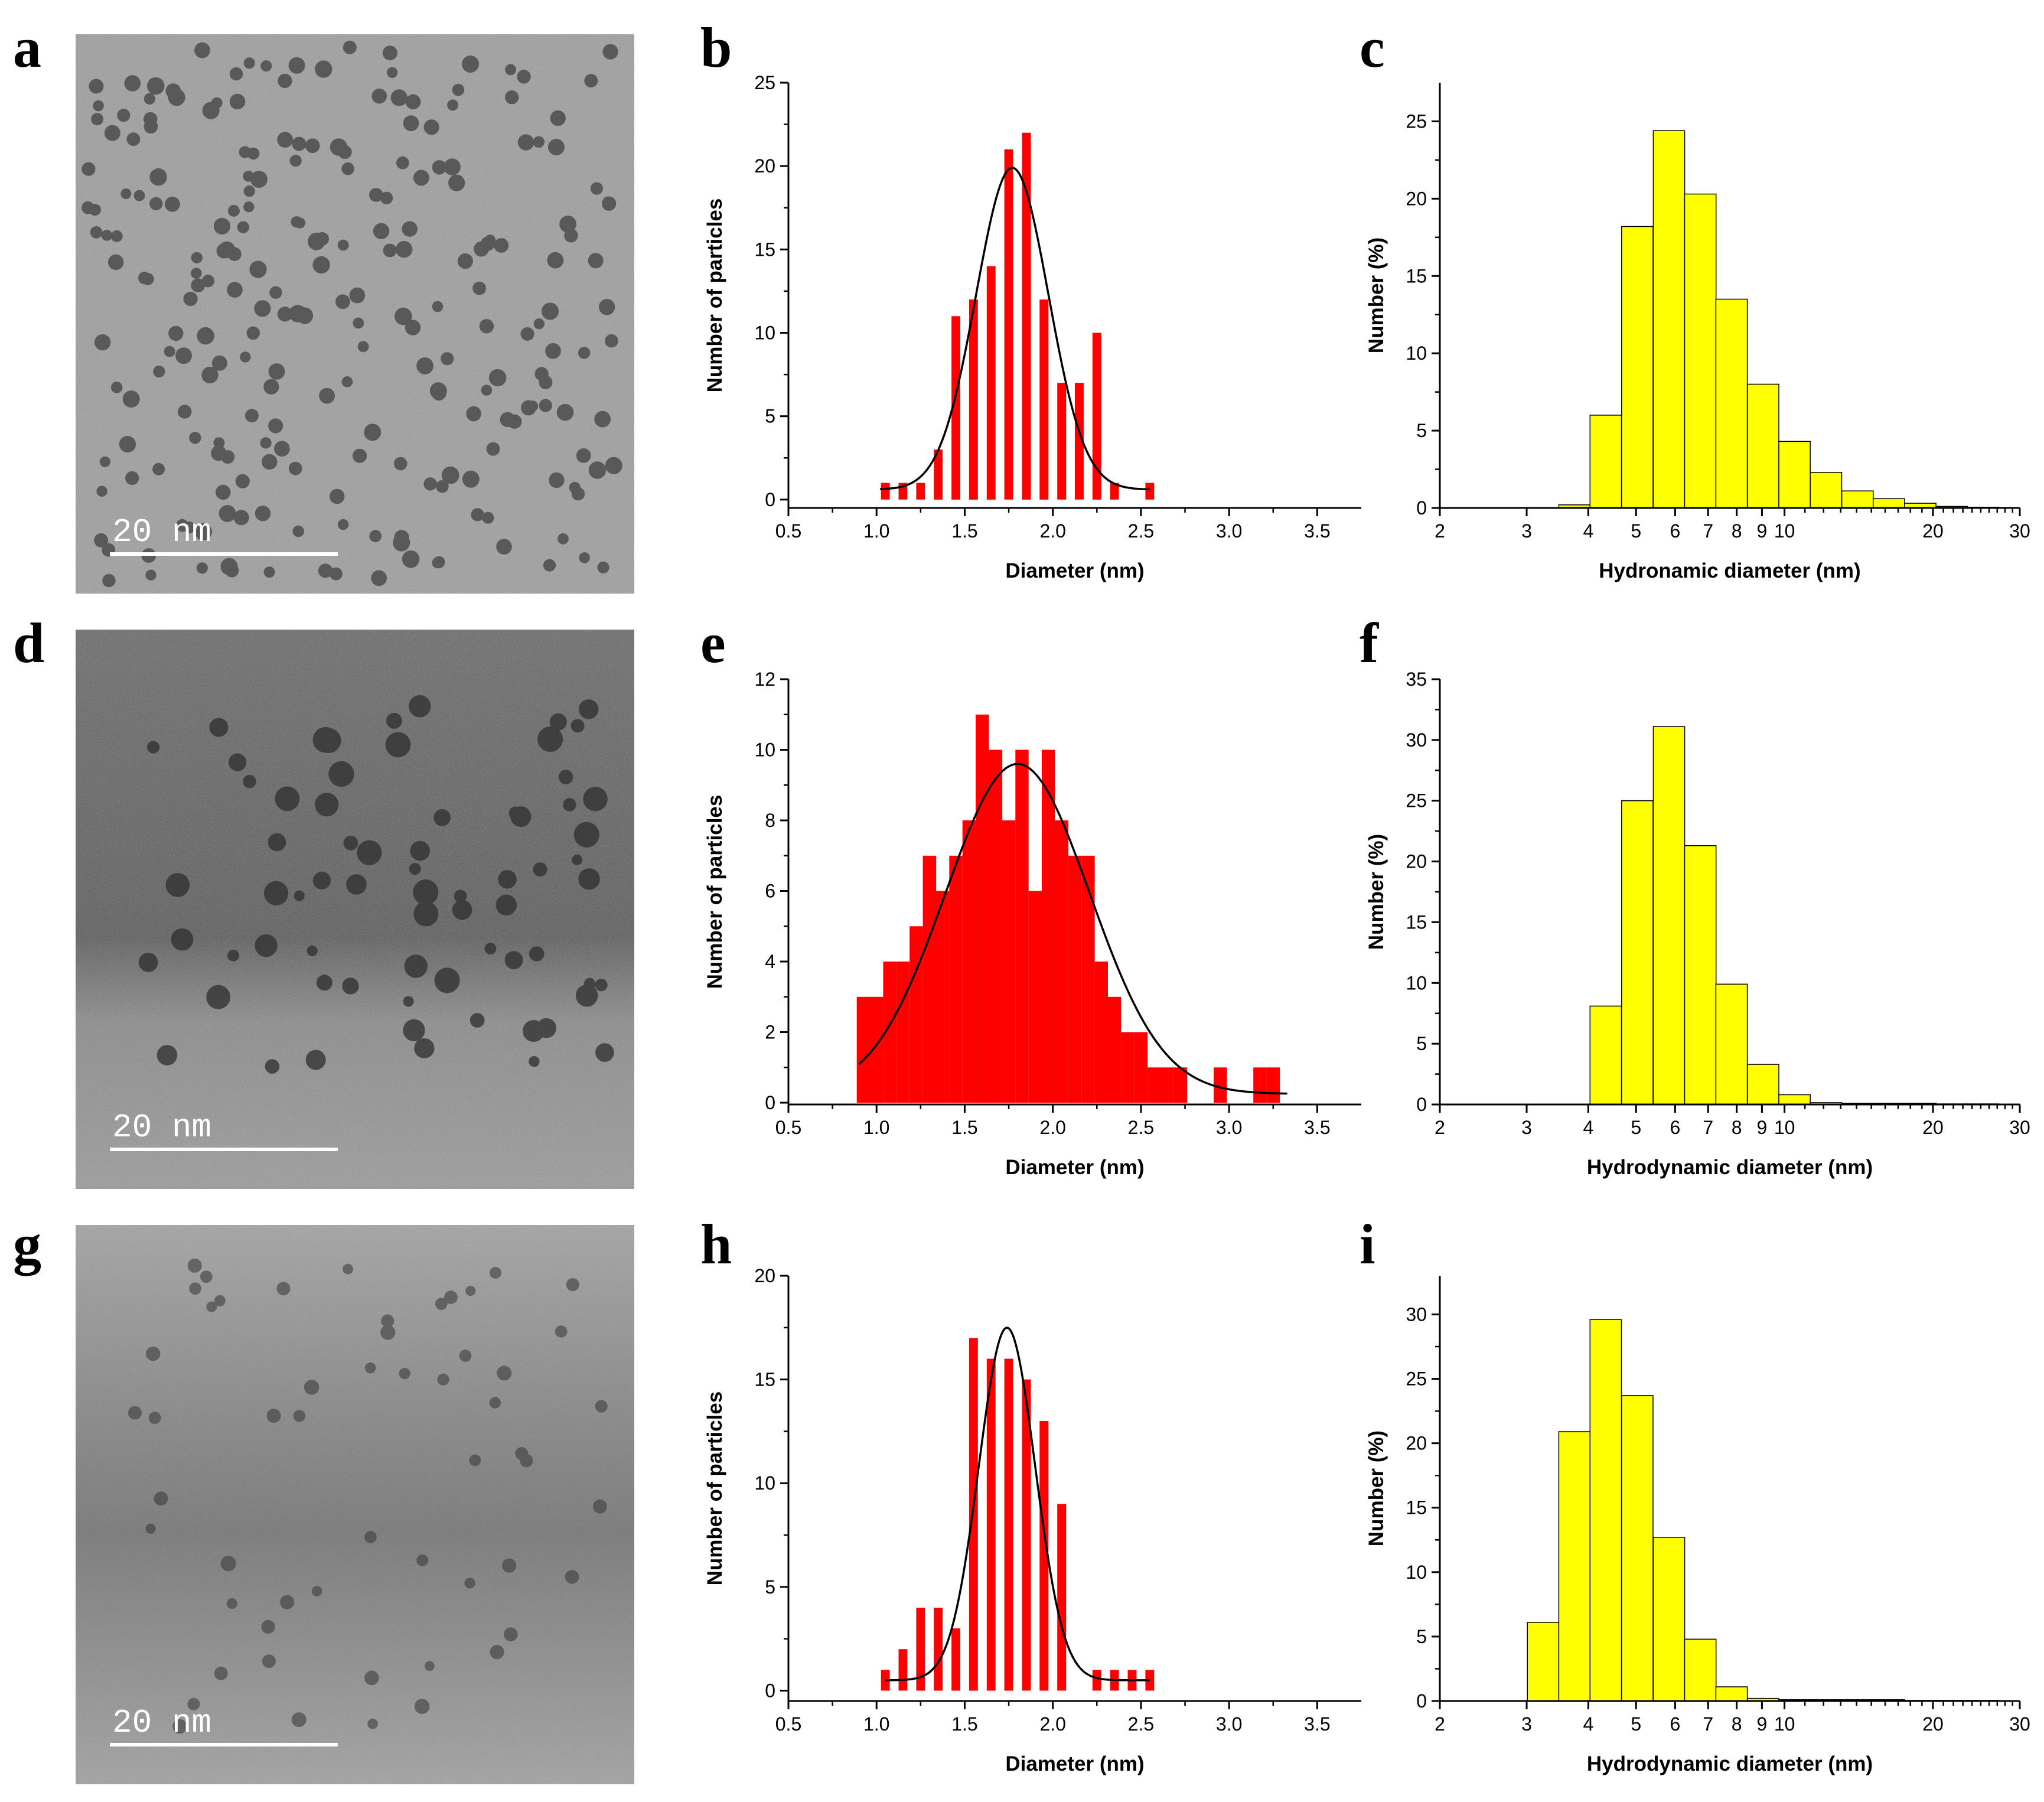  What do you see at coordinates (788, 1724) in the screenshot?
I see `x-tick-label: 0.5` at bounding box center [788, 1724].